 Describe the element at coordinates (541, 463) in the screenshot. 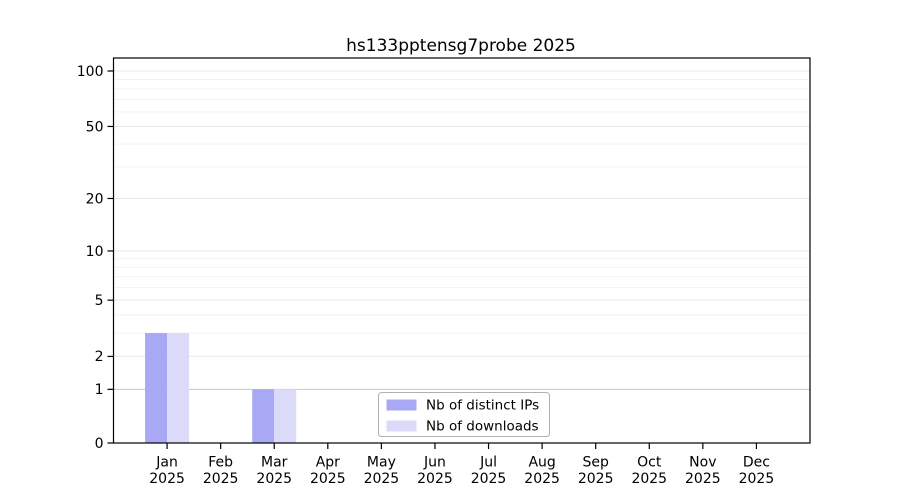

I see `x-tick-label-month: Aug` at that location.